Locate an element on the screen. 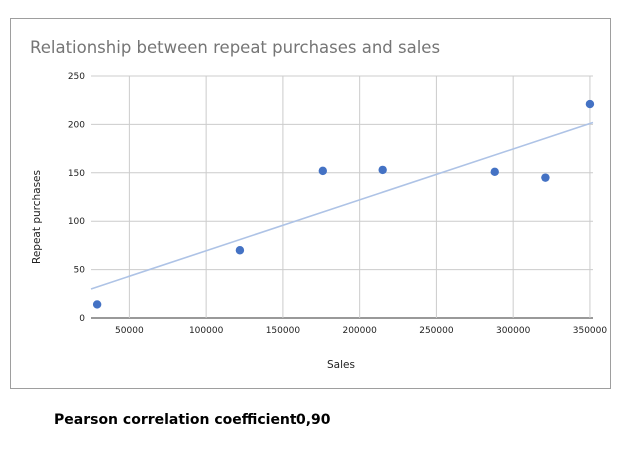  correlation-value: 0,90 is located at coordinates (313, 420).